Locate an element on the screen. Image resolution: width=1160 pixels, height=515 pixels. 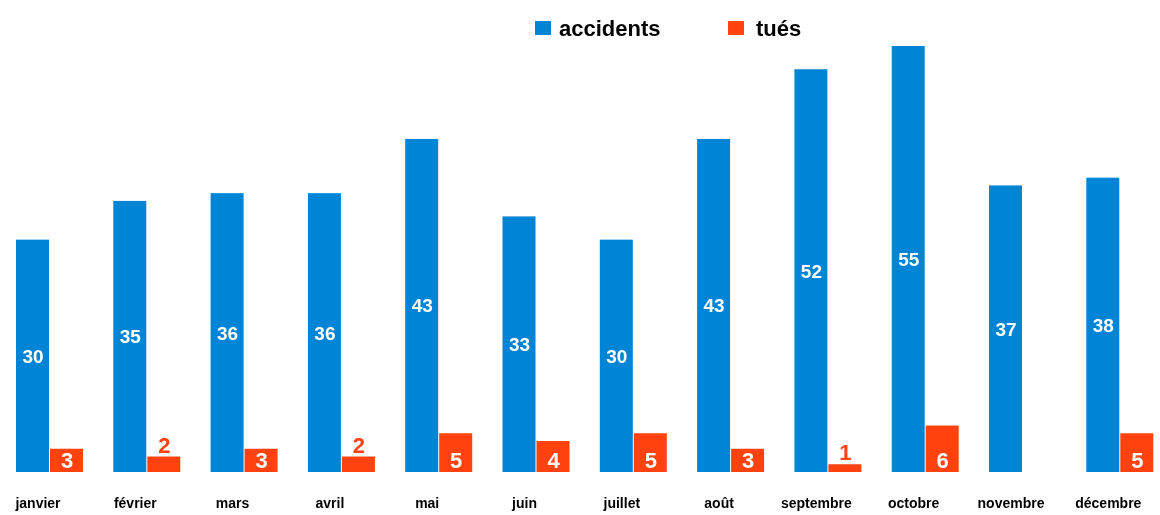
x-tick-label: septembre is located at coordinates (816, 503).